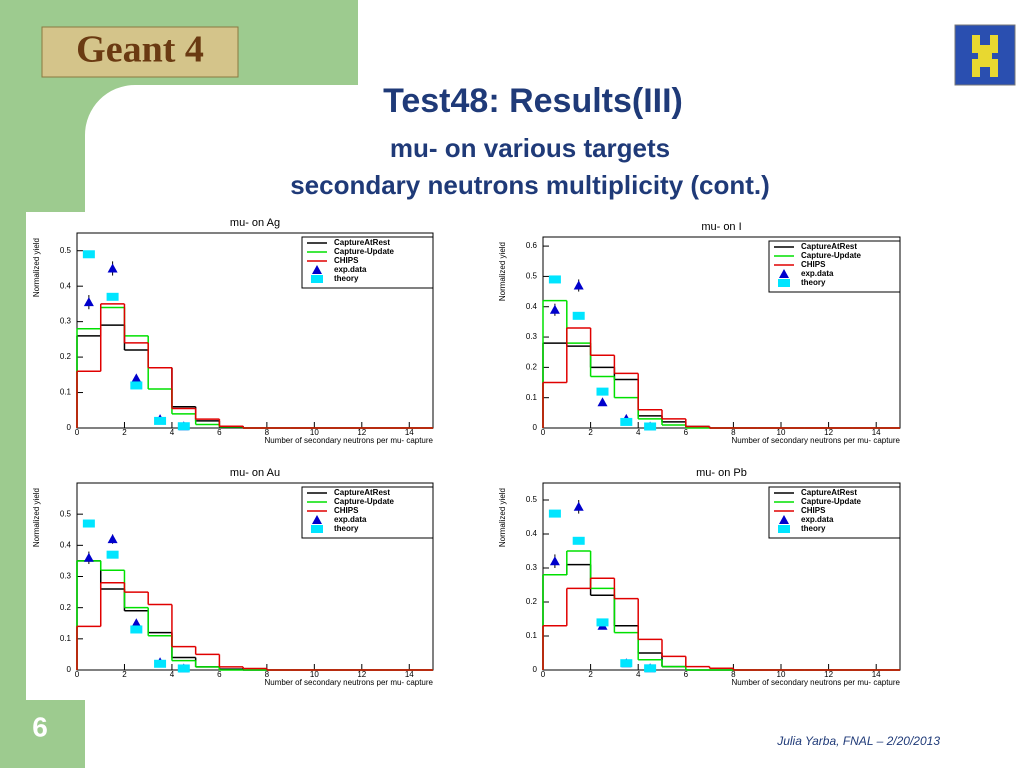 Image resolution: width=1024 pixels, height=768 pixels. What do you see at coordinates (530, 185) in the screenshot?
I see `subtitle: secondary neutrons multiplicity (cont.)` at bounding box center [530, 185].